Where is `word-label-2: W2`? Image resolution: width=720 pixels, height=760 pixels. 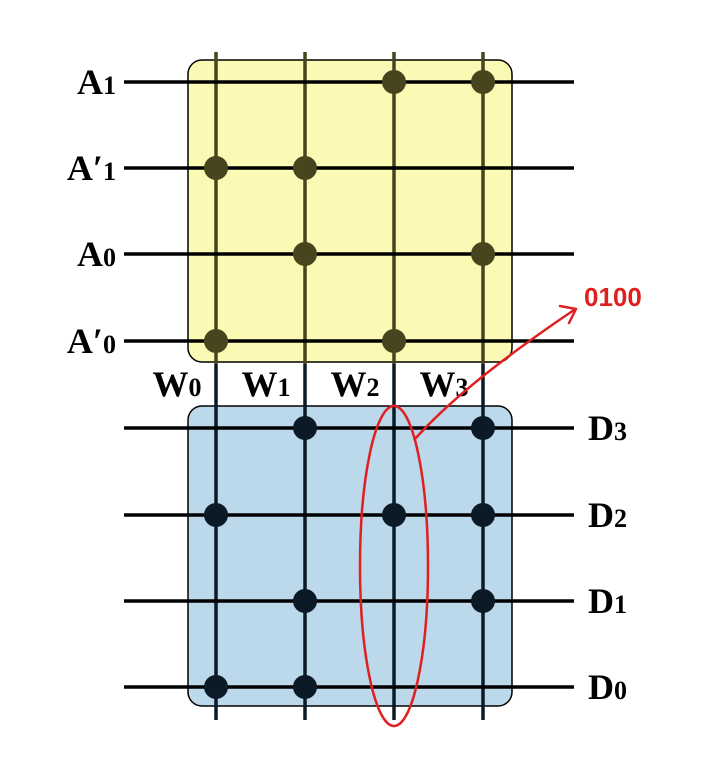 word-label-2: W2 is located at coordinates (355, 384).